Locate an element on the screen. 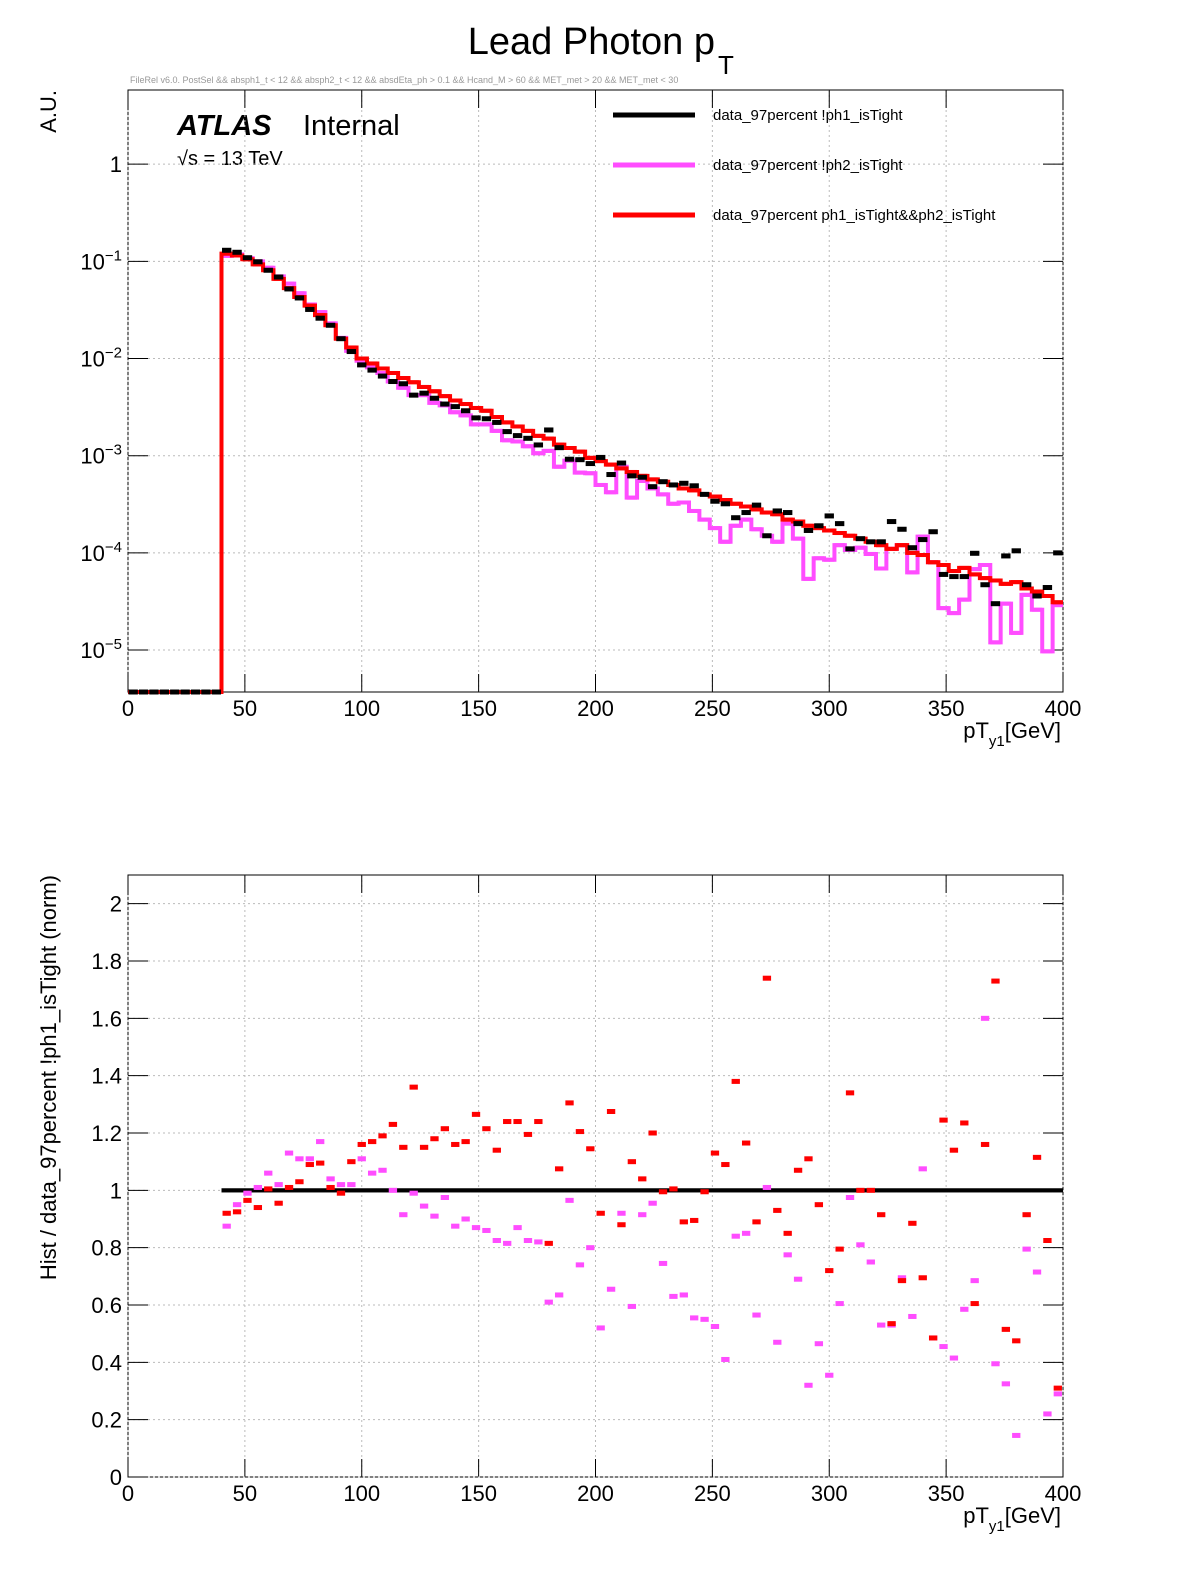  x-tick-label: 0 is located at coordinates (128, 708).